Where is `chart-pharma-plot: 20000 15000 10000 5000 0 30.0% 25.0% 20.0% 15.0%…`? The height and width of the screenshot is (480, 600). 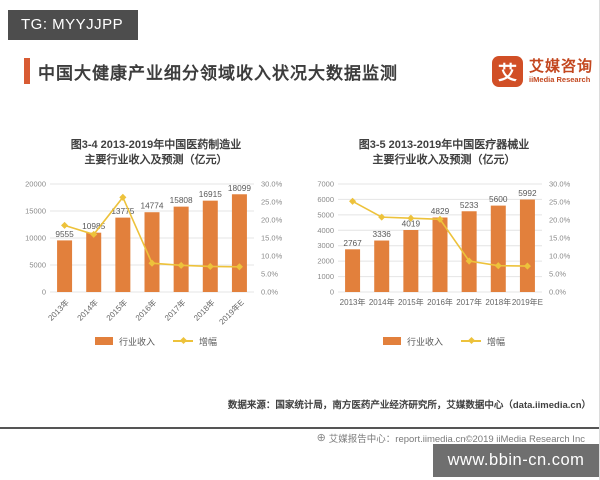
chart-pharma-plot: 20000 15000 10000 5000 0 30.0% 25.0% 20.0% 15.0%… is located at coordinates (154, 252).